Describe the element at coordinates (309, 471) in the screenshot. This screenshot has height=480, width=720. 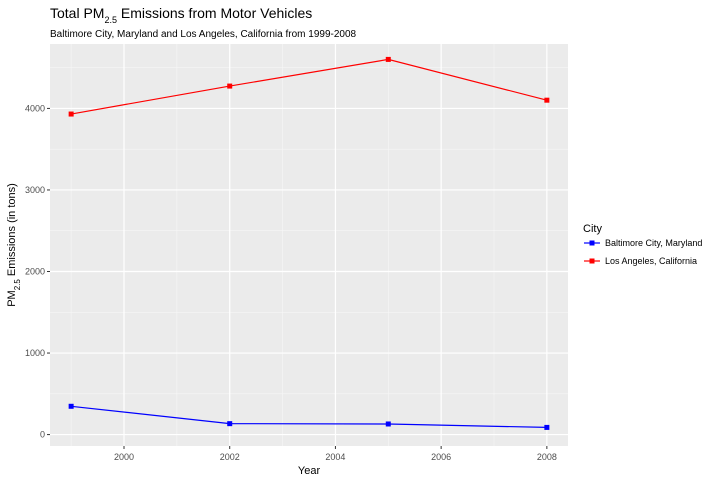
I see `x-axis-title: Year` at that location.